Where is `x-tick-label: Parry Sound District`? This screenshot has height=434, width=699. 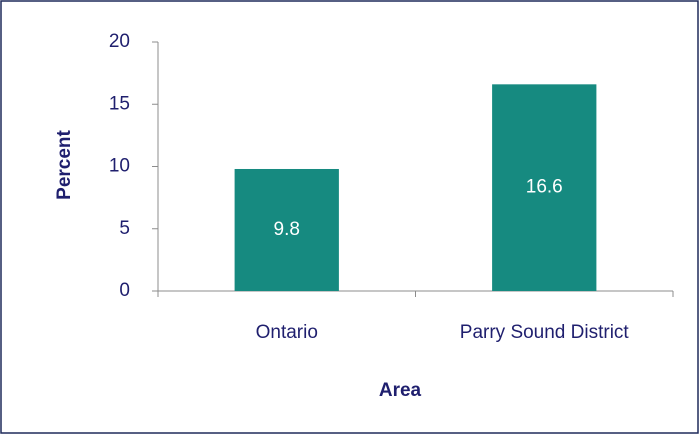 x-tick-label: Parry Sound District is located at coordinates (545, 332).